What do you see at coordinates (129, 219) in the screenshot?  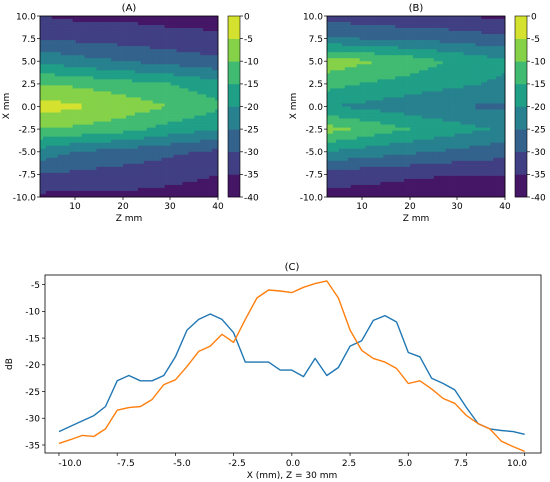 I see `heatmap-a-xlabel: Z mm` at bounding box center [129, 219].